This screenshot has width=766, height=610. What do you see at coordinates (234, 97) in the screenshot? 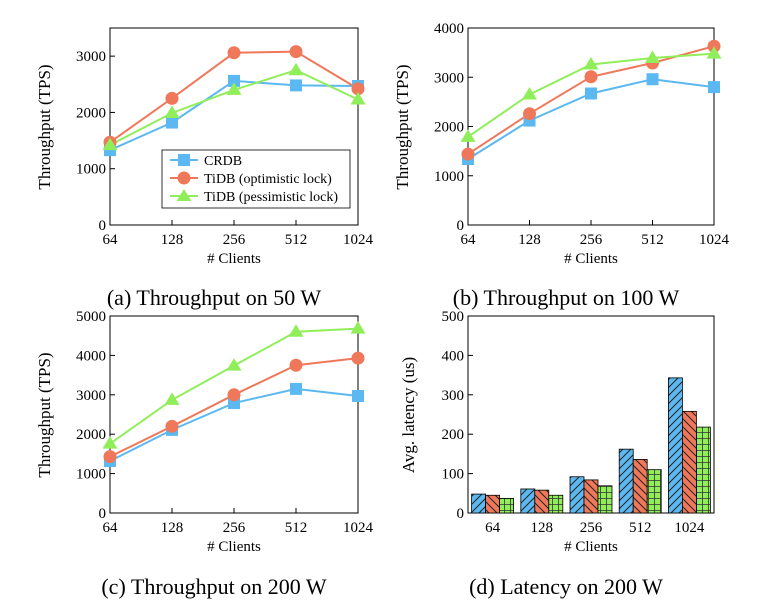
I see `series-line-tidb-optimistic` at bounding box center [234, 97].